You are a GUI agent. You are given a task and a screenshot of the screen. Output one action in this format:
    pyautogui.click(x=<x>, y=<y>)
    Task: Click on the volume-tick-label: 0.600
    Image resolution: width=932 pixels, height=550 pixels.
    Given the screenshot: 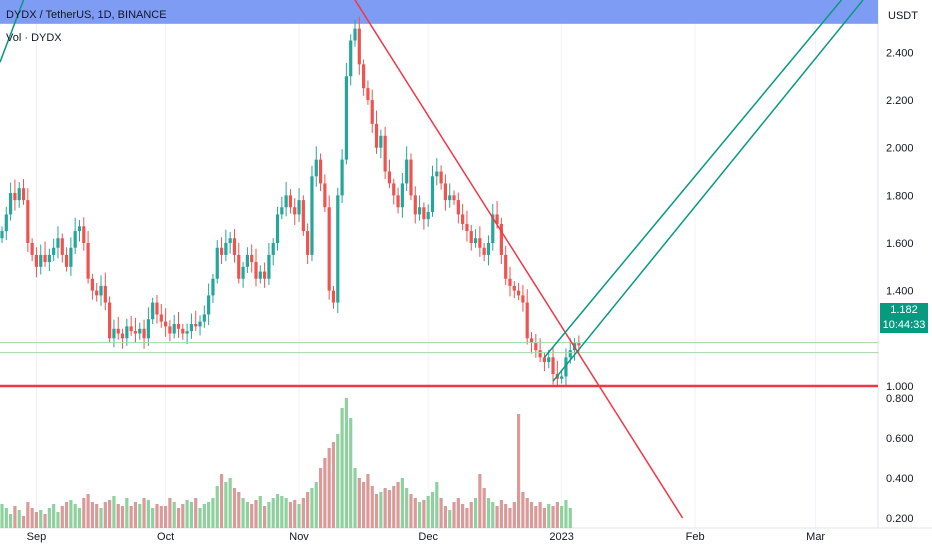 What is the action you would take?
    pyautogui.click(x=900, y=439)
    